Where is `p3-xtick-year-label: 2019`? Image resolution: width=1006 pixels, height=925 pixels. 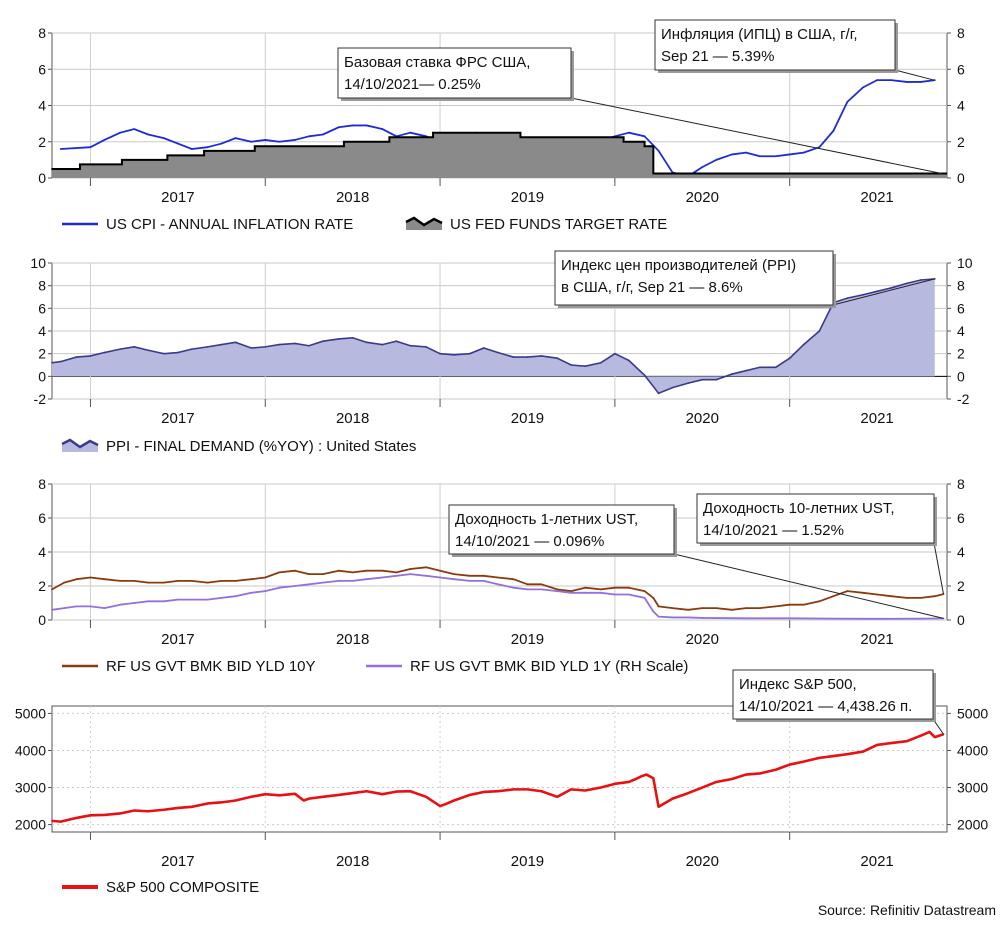 p3-xtick-year-label: 2019 is located at coordinates (527, 639).